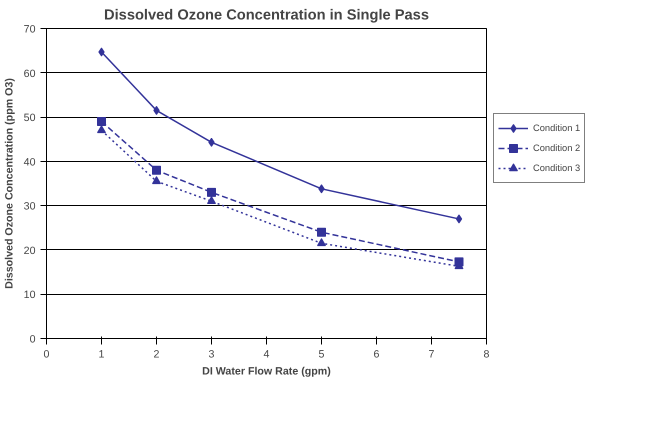  I want to click on x-tick-label: 6, so click(377, 354).